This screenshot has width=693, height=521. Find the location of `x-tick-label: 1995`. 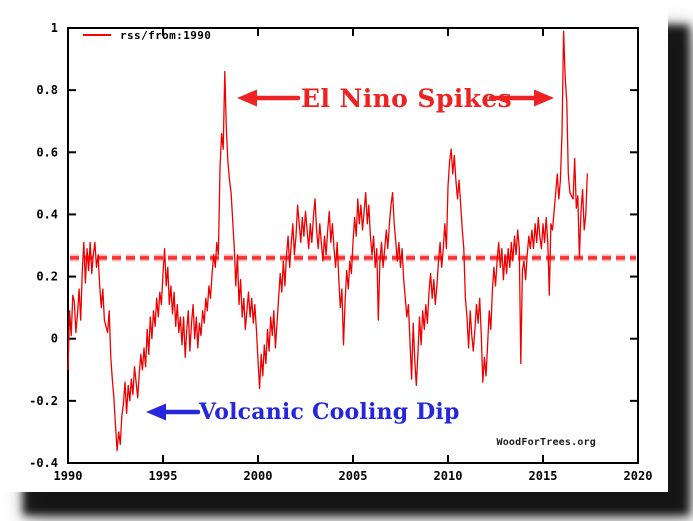

x-tick-label: 1995 is located at coordinates (163, 476).